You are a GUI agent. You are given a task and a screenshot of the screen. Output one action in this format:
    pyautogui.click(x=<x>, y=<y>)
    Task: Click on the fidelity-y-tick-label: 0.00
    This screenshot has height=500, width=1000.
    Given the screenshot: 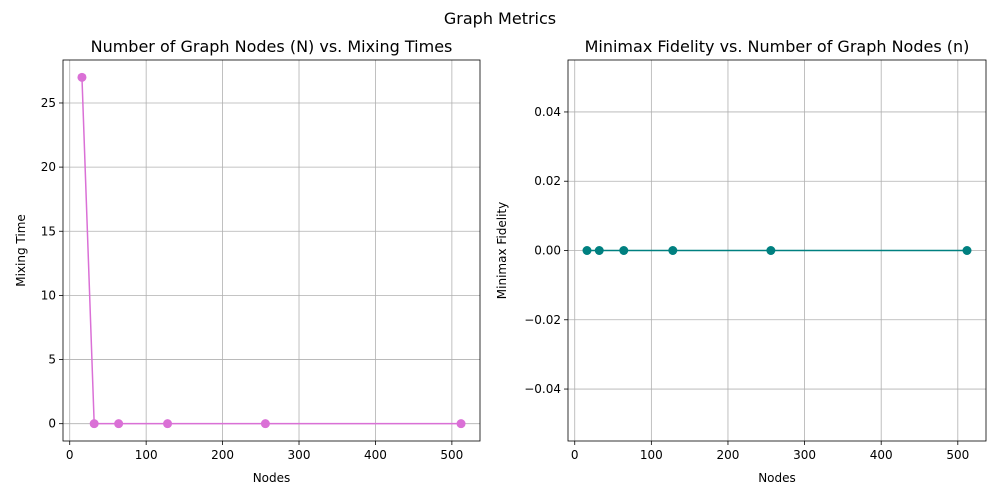 What is the action you would take?
    pyautogui.click(x=547, y=251)
    